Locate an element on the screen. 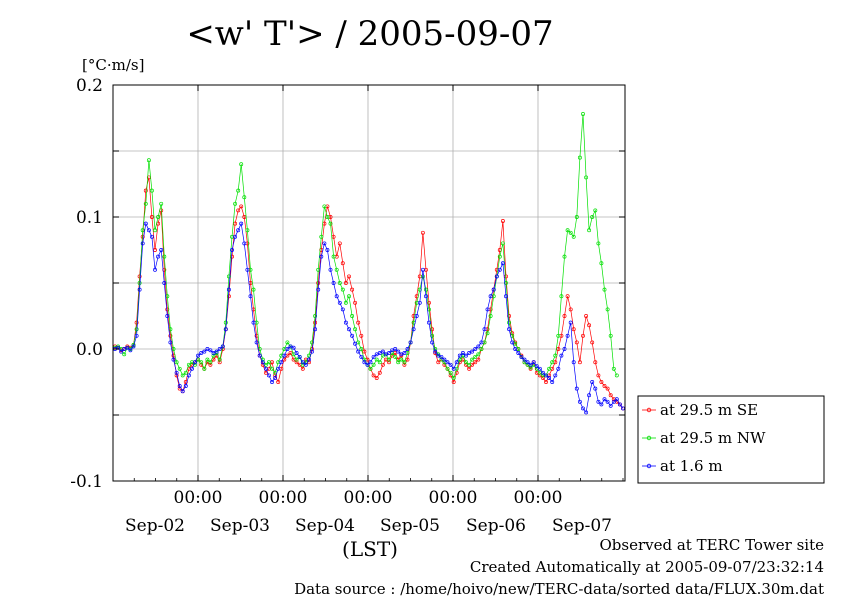 This screenshot has width=842, height=598. y-tick-label: 0.2 is located at coordinates (89, 86).